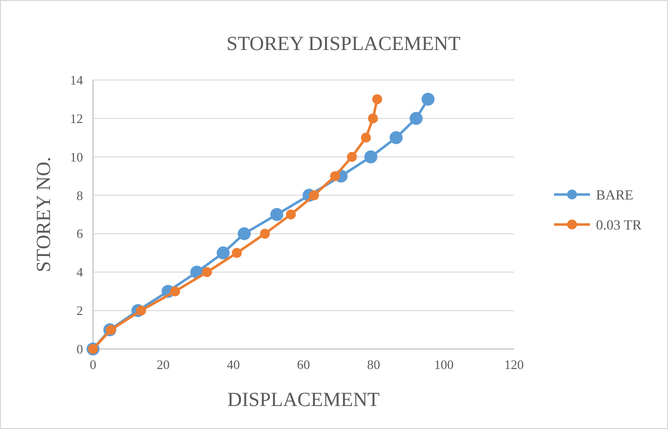  Describe the element at coordinates (615, 196) in the screenshot. I see `legend-label: BARE` at that location.